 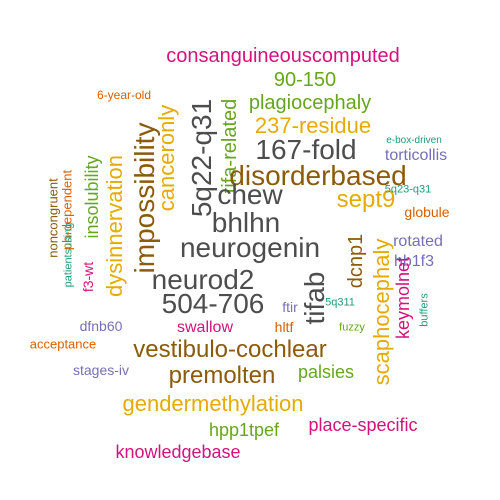 I want to click on word-24: dcnp1, so click(x=356, y=261).